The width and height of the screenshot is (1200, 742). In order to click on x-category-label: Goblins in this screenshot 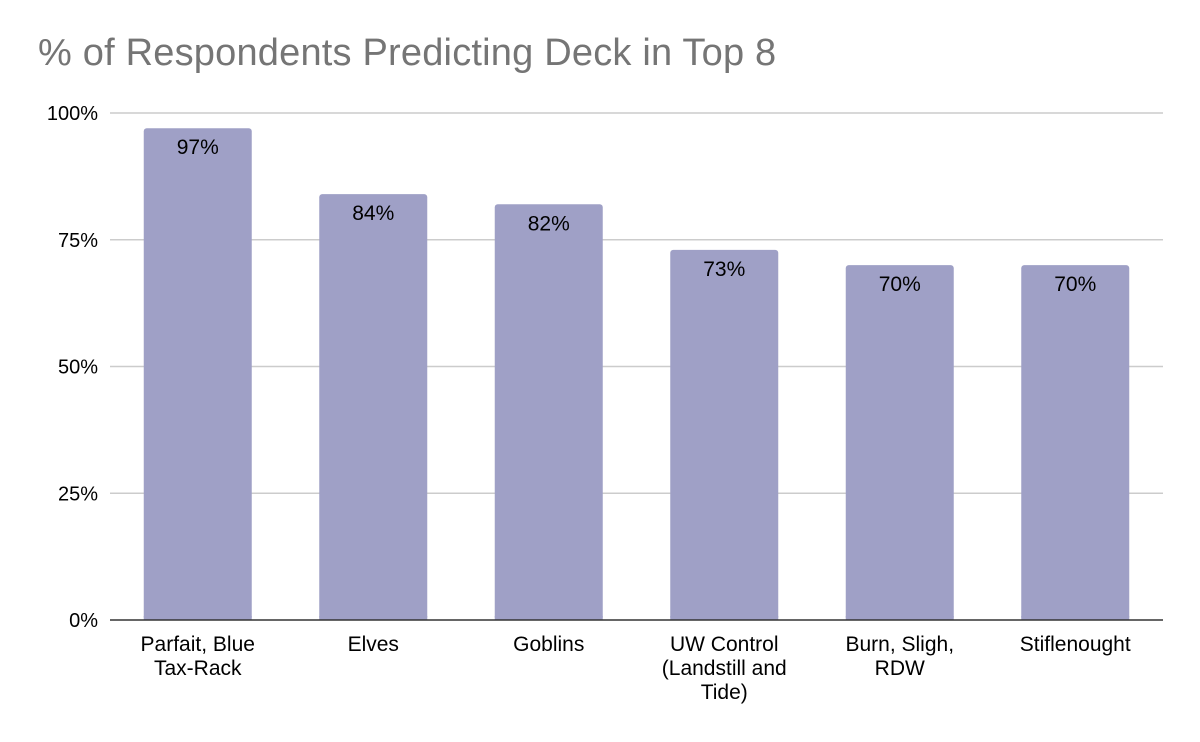, I will do `click(548, 644)`.